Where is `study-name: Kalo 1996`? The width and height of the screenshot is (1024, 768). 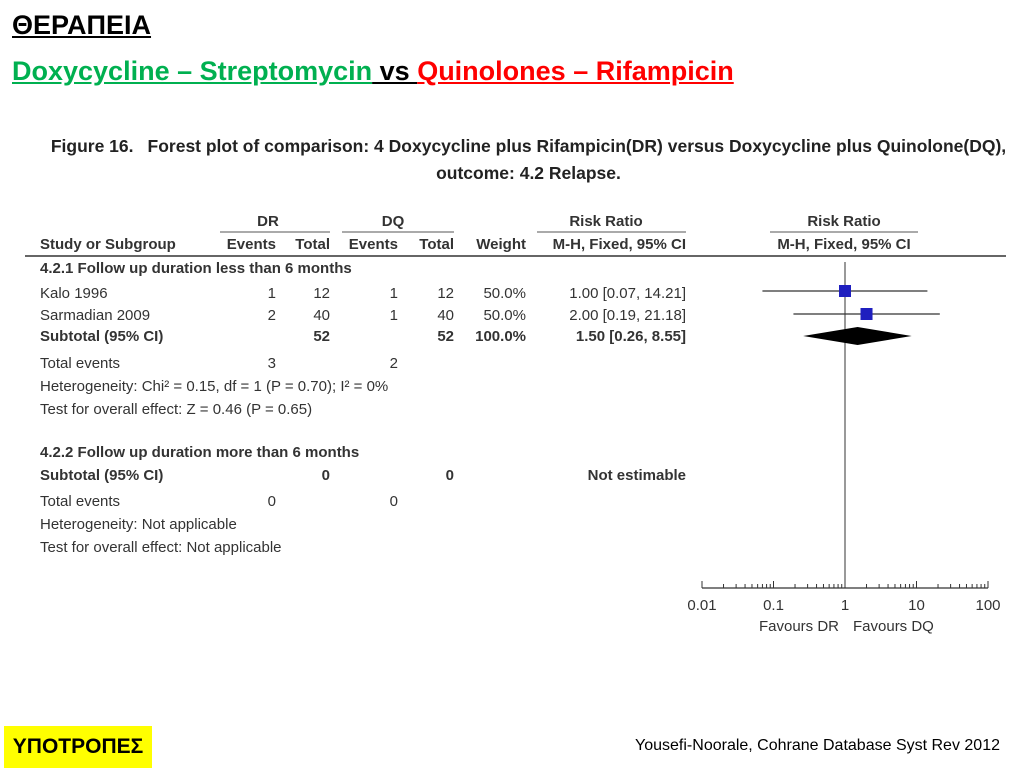
study-name: Kalo 1996 is located at coordinates (74, 293).